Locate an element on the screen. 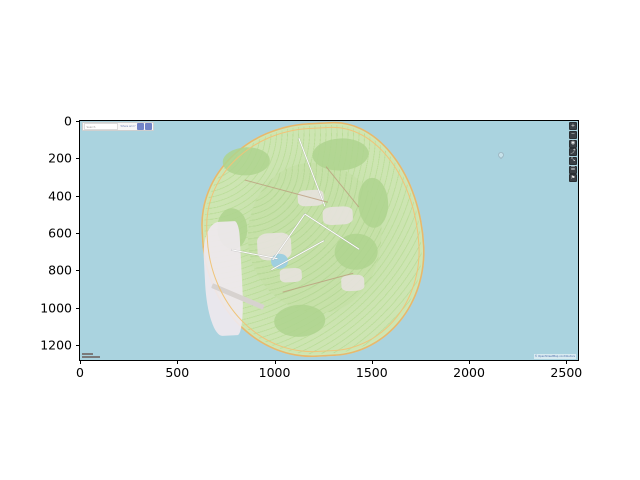  zoom-out-icon: − is located at coordinates (573, 134).